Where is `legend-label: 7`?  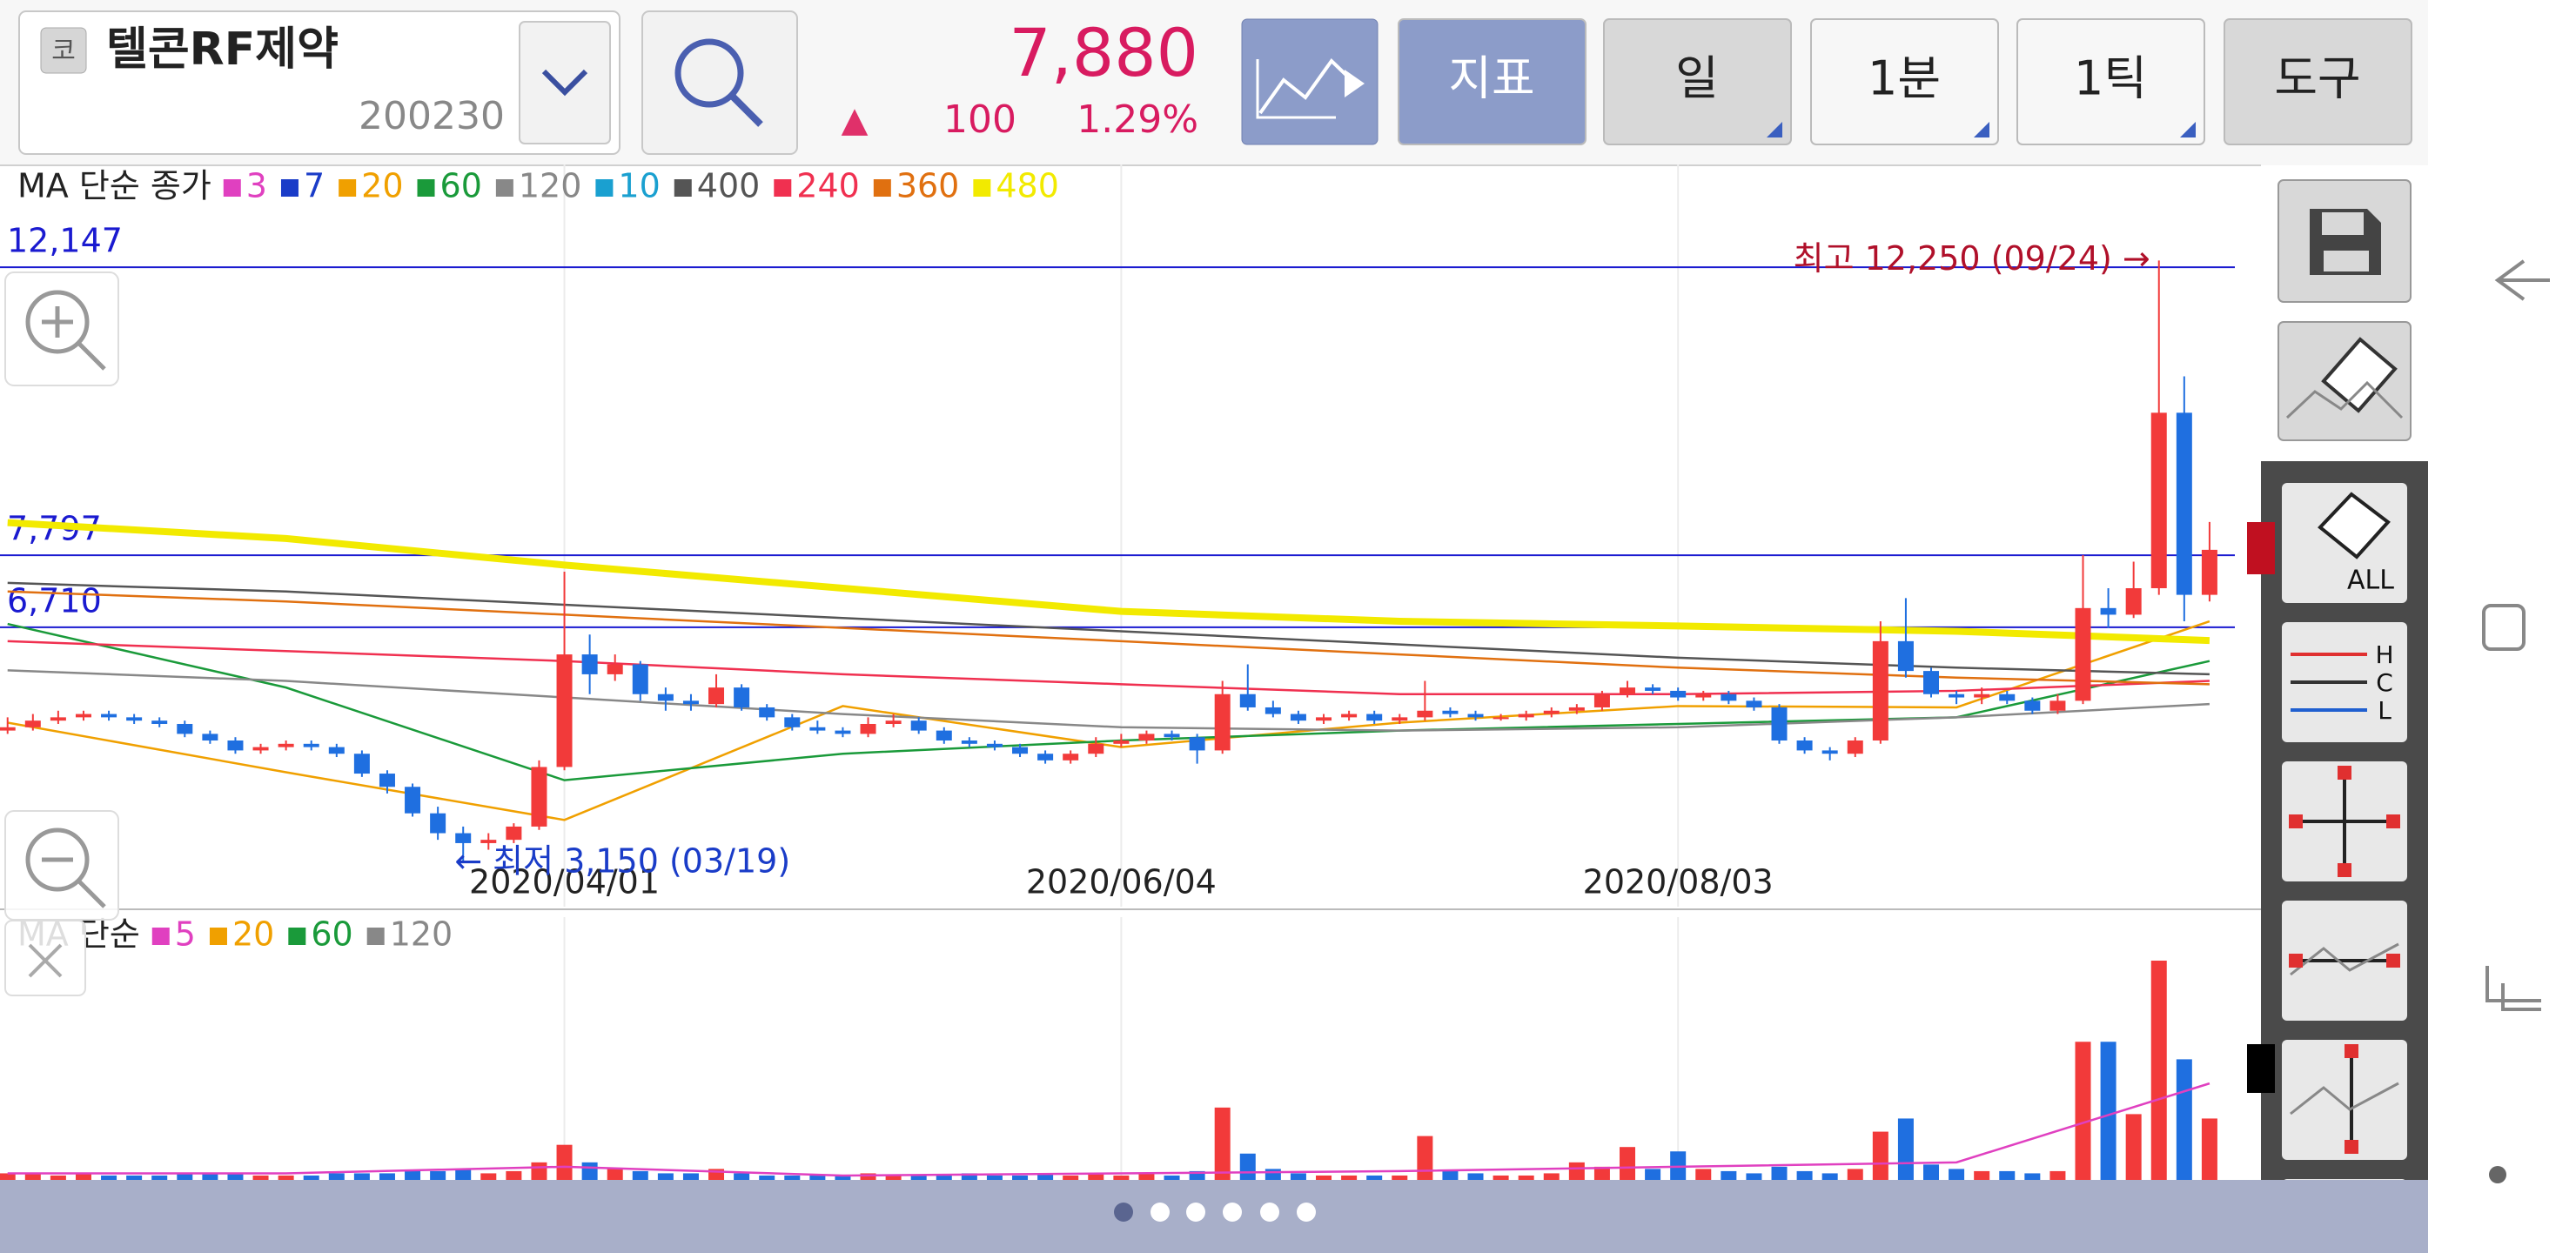
legend-label: 7 is located at coordinates (315, 186).